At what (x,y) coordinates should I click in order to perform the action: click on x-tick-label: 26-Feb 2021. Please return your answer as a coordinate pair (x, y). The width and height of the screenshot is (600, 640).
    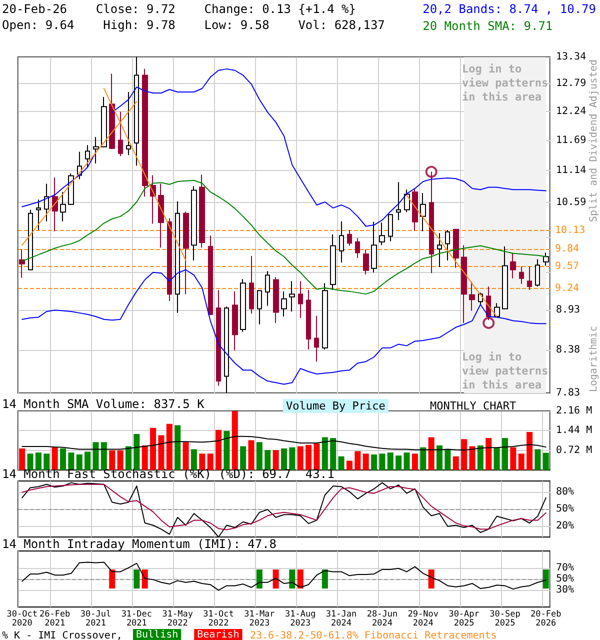
    Looking at the image, I should click on (54, 619).